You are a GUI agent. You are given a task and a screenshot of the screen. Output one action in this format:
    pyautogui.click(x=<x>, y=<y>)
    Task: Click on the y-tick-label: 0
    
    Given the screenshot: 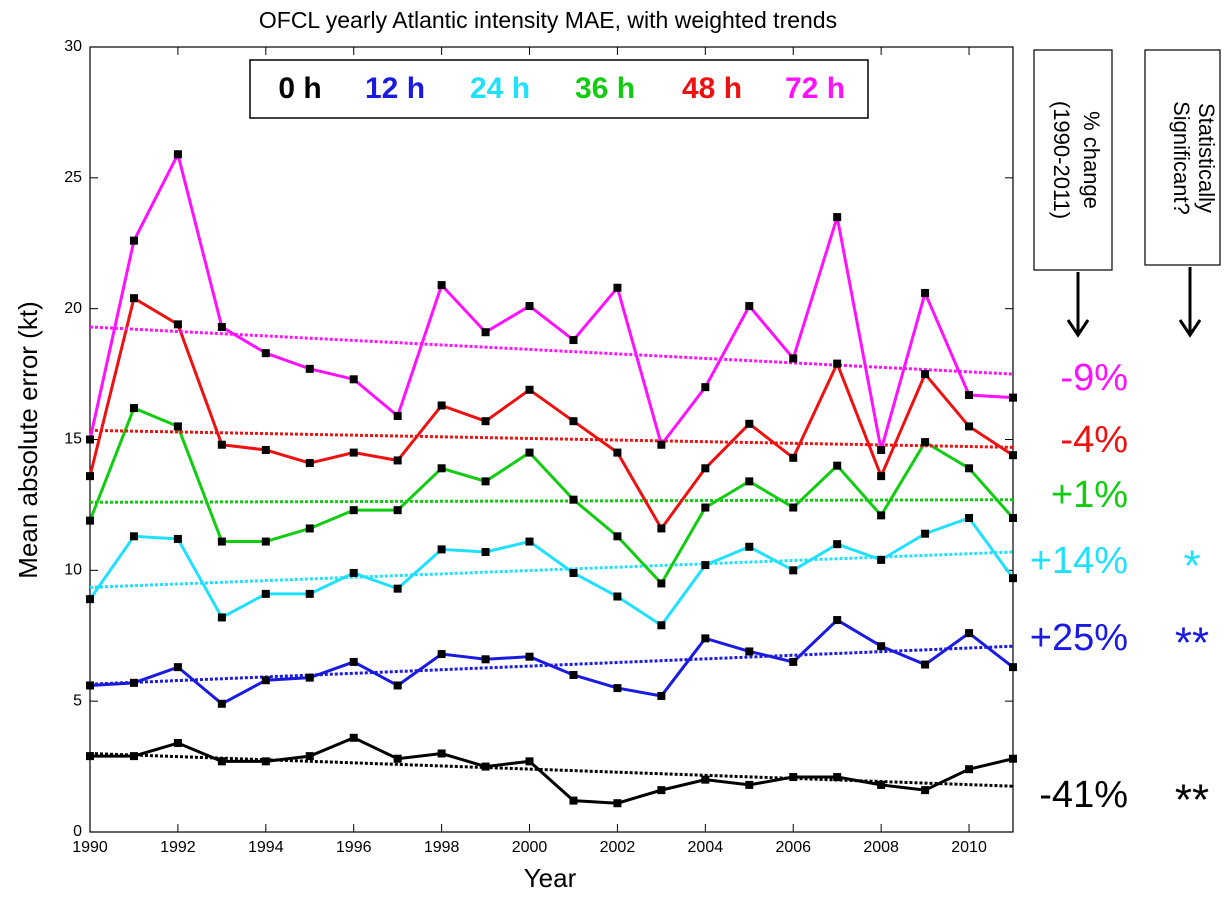 What is the action you would take?
    pyautogui.click(x=77, y=831)
    